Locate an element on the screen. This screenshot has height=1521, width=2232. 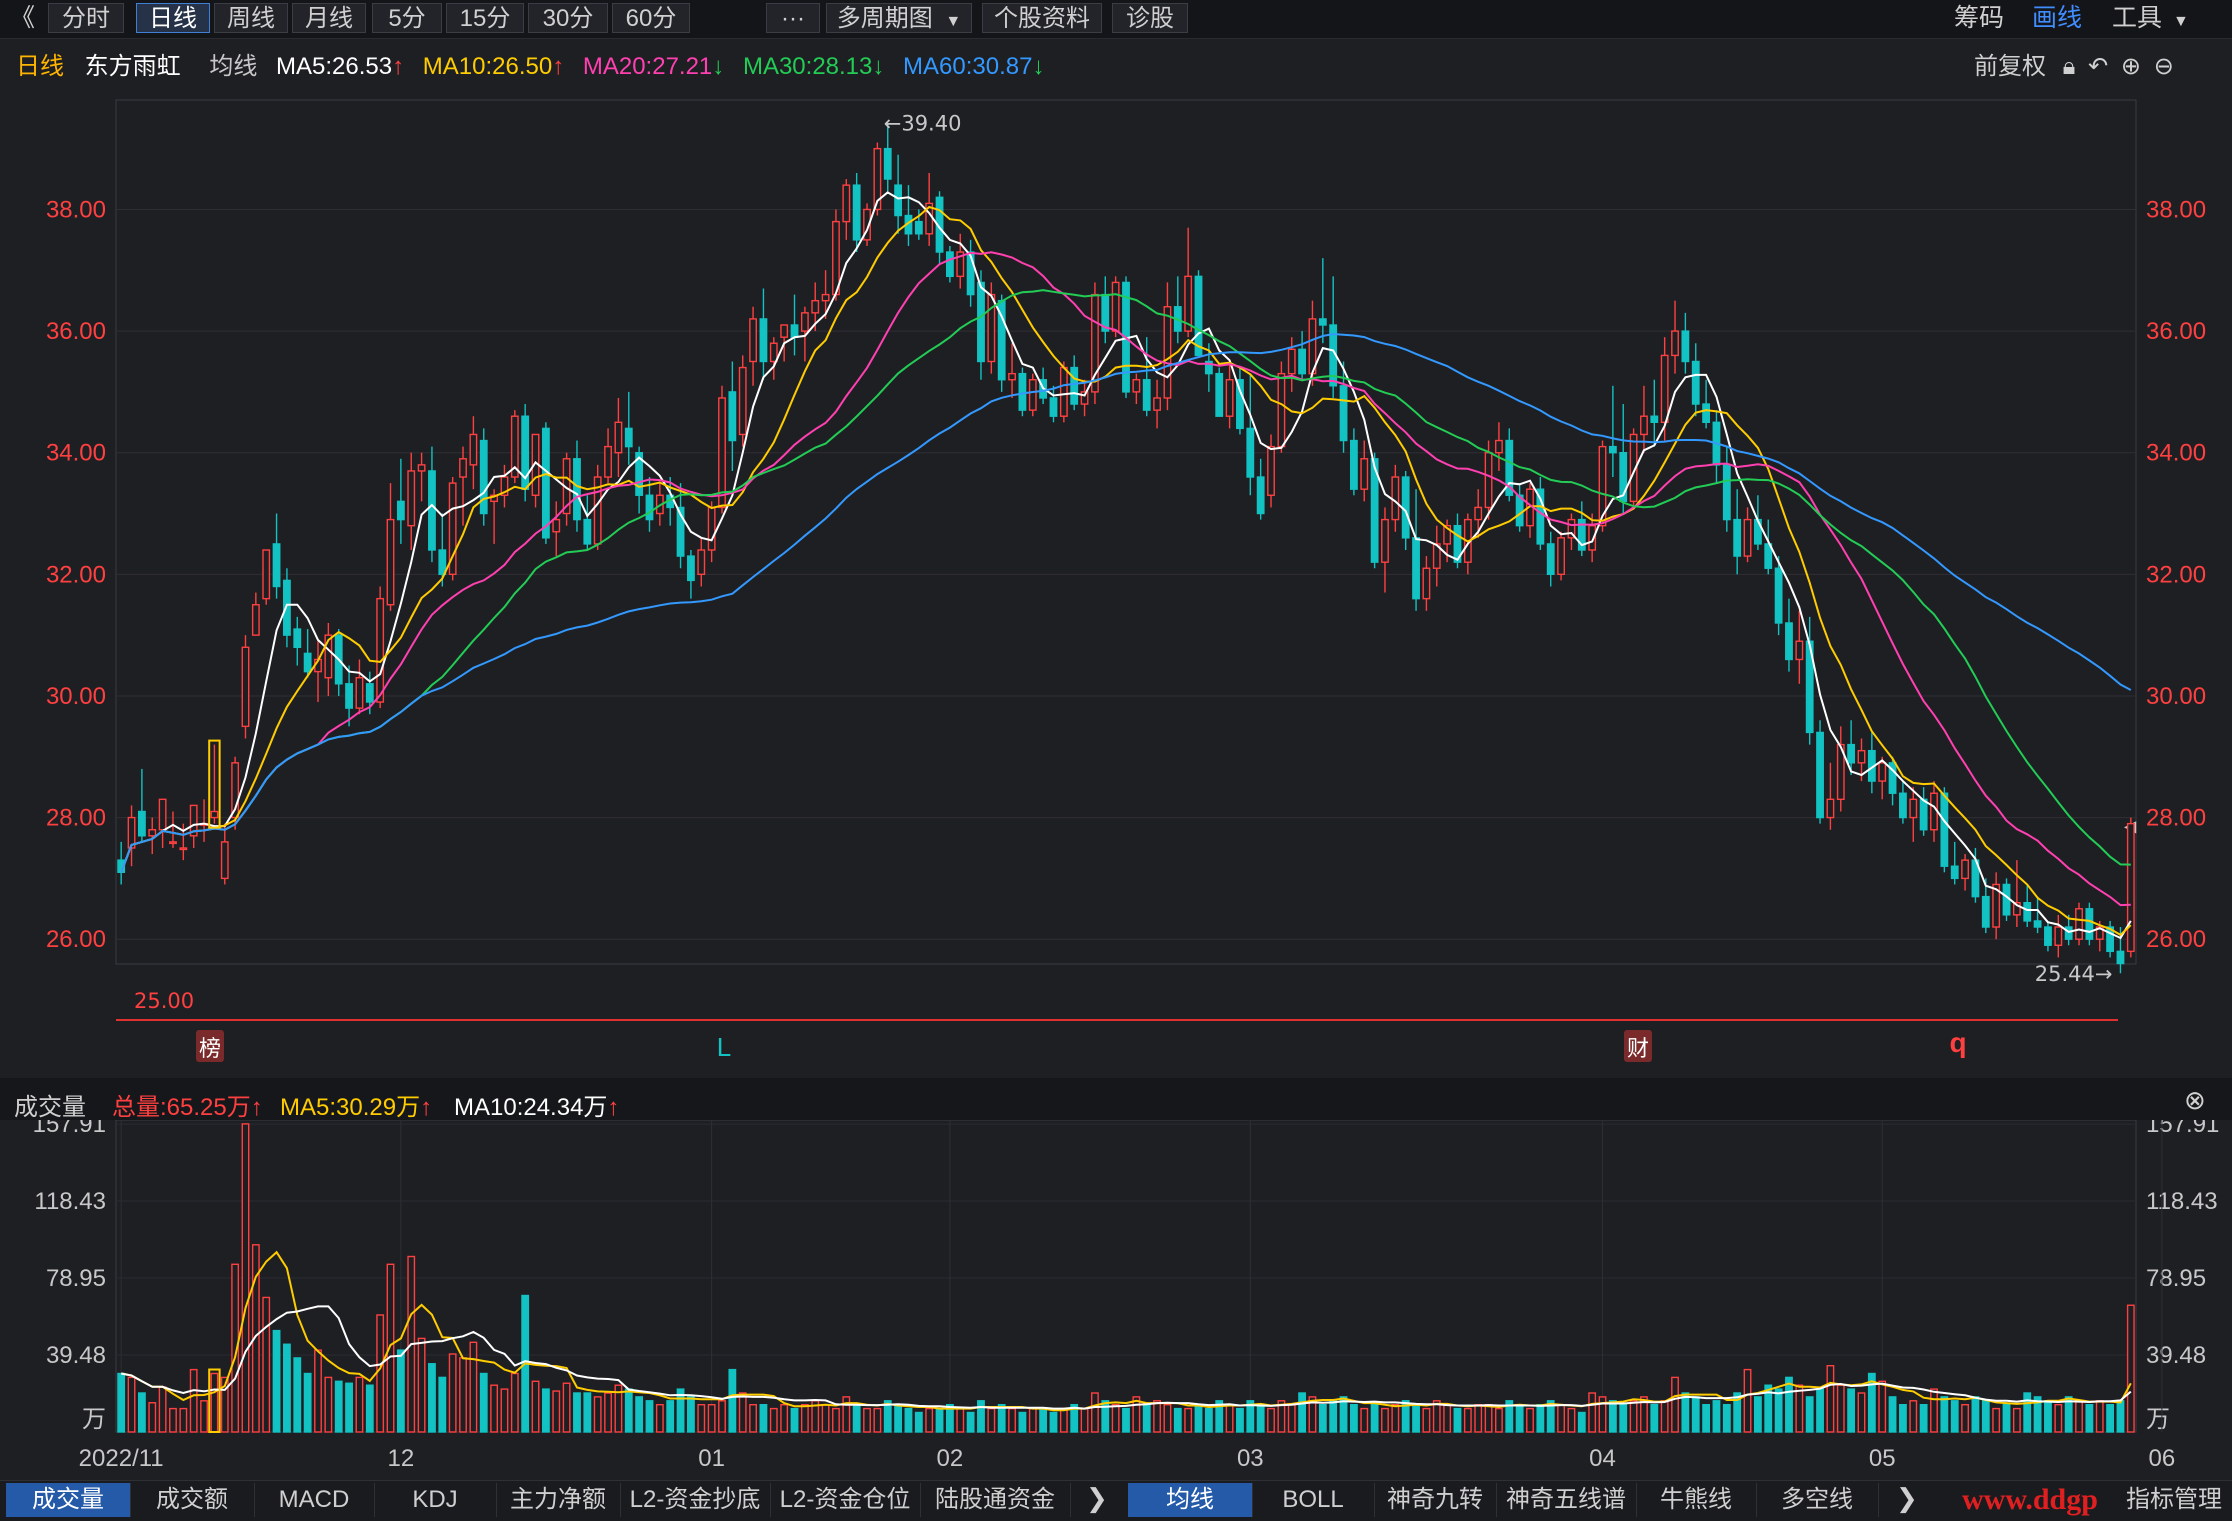
period-0-button: 分时 is located at coordinates (86, 18).